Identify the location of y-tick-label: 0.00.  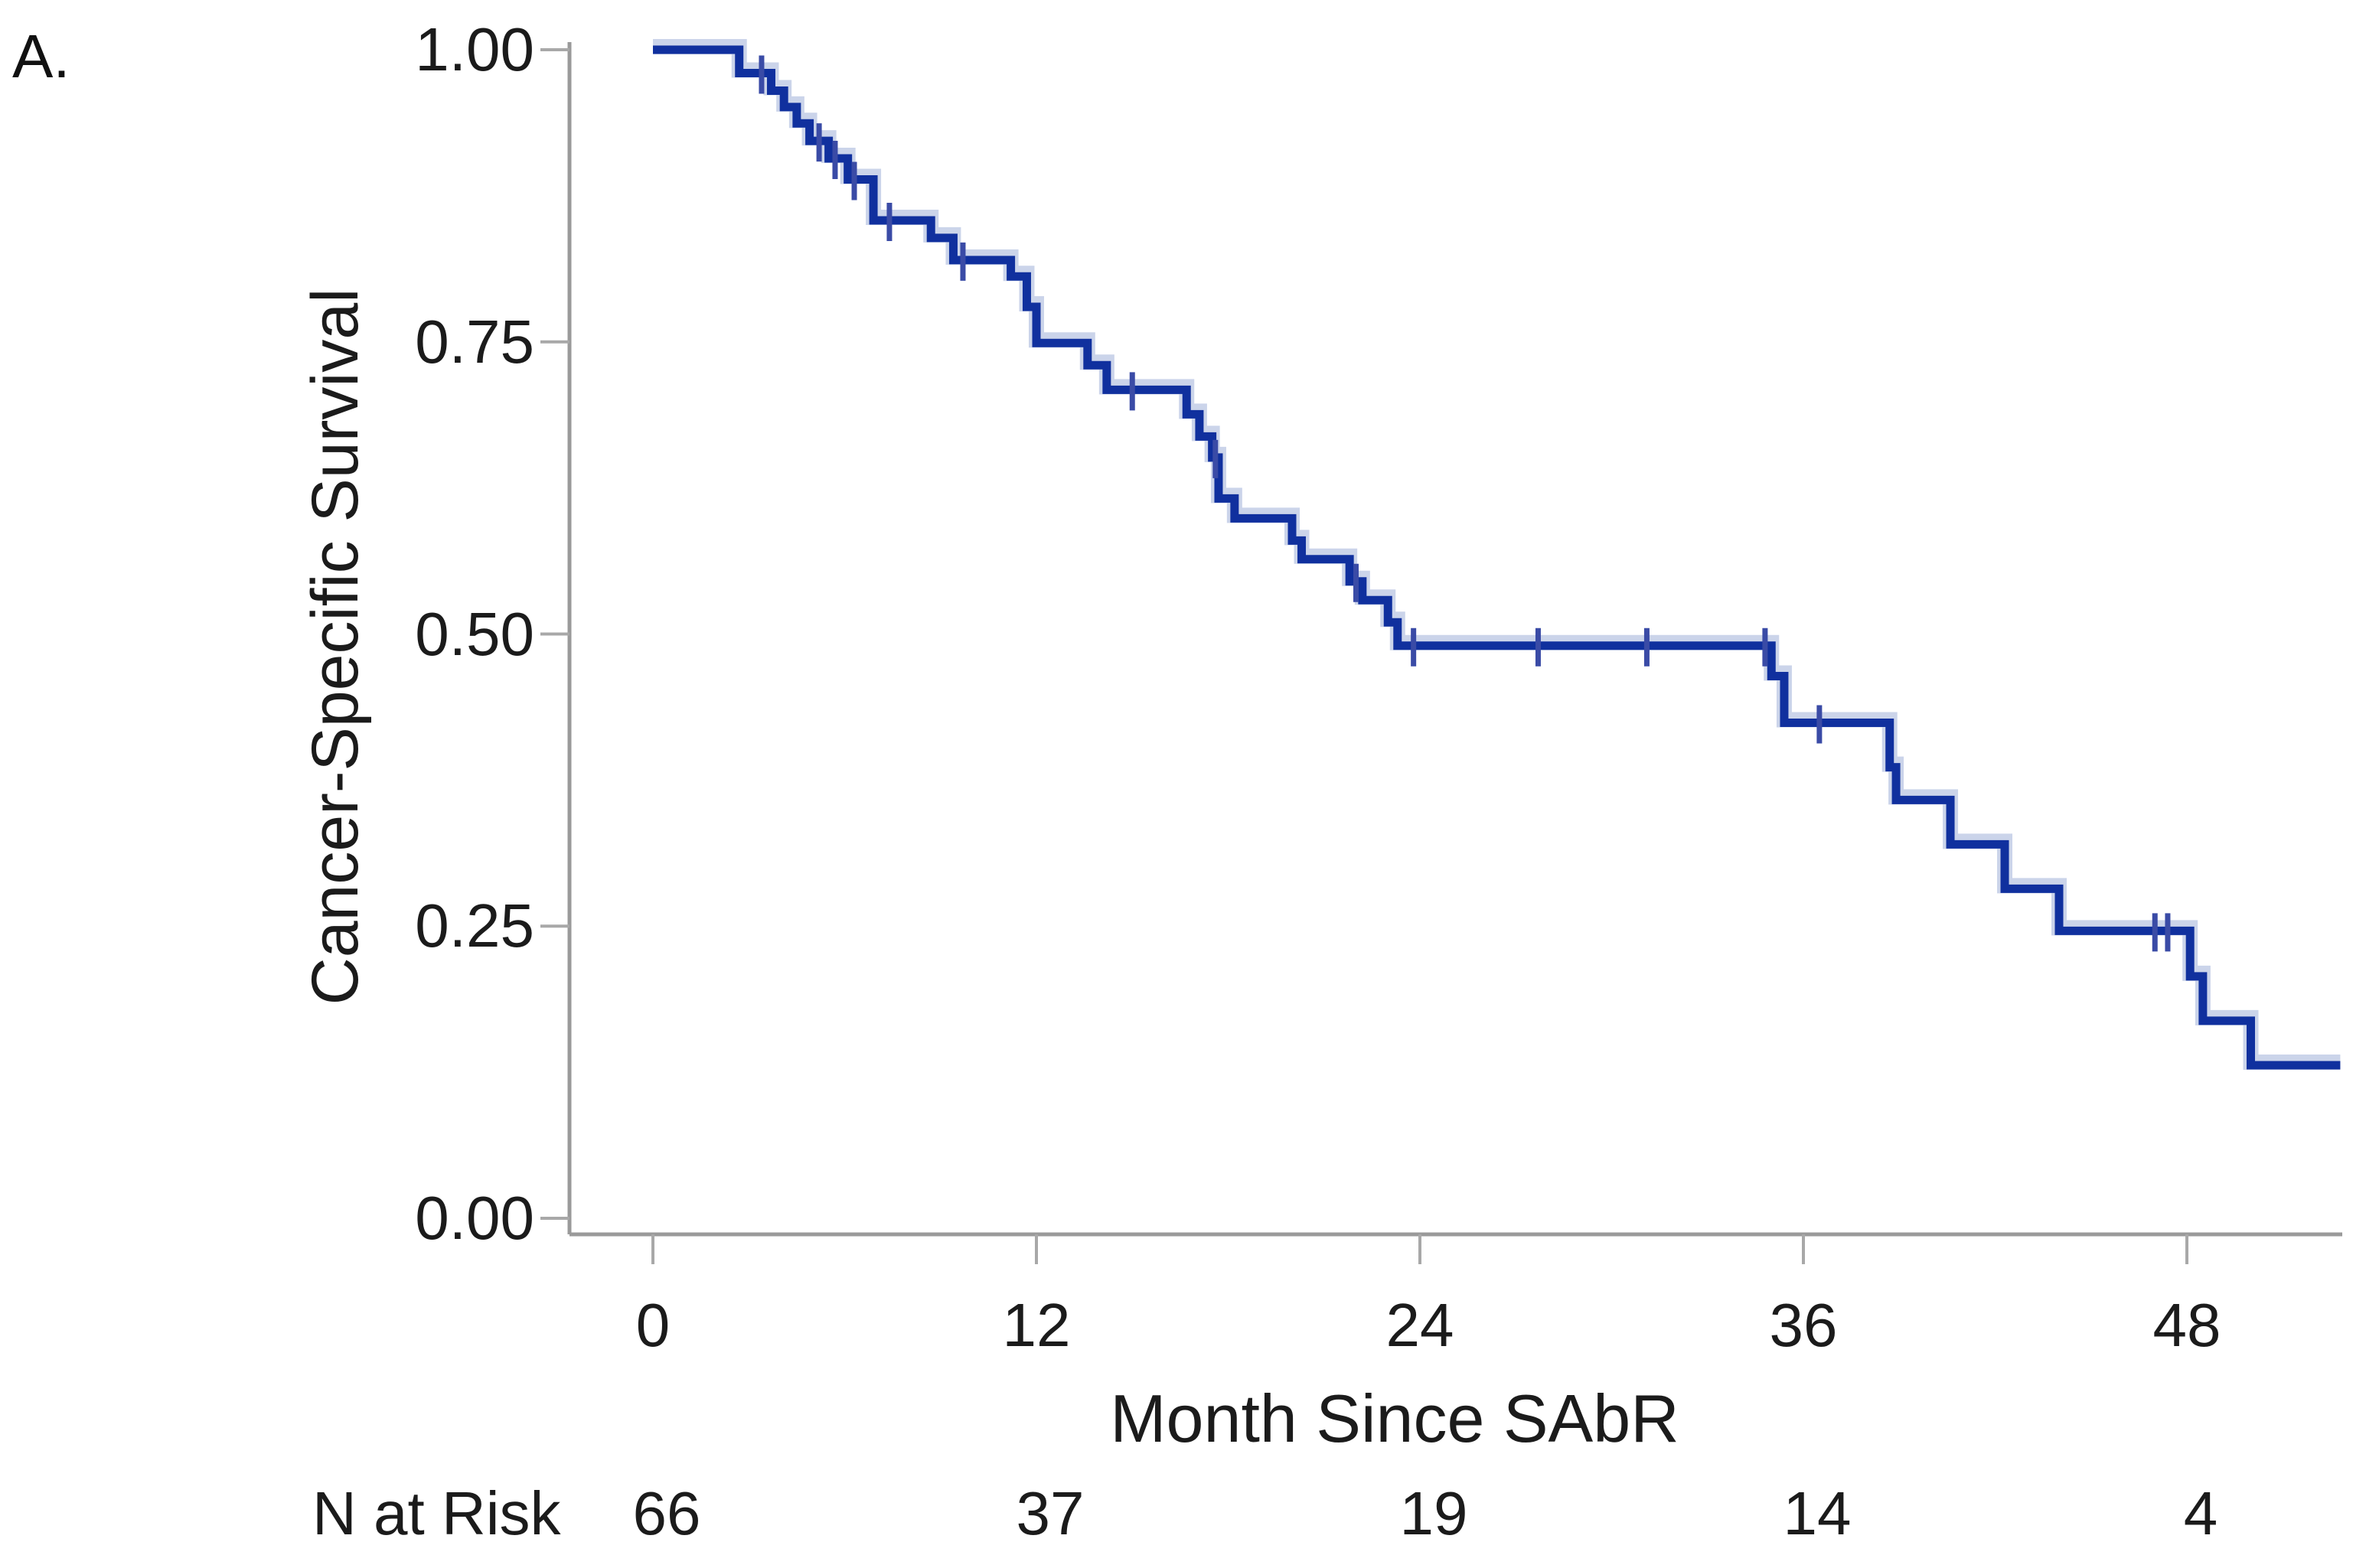
(474, 1218).